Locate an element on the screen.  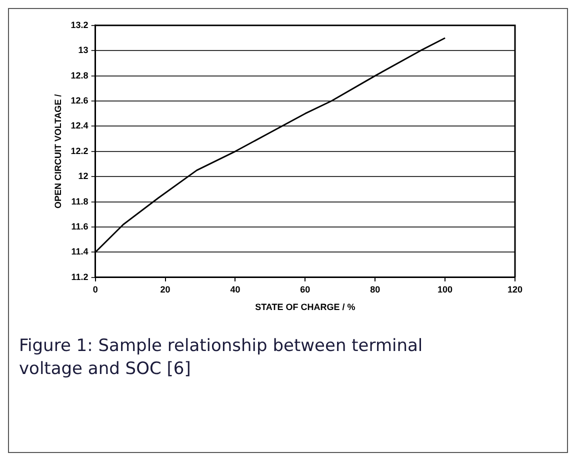
x-tick-label: 60 is located at coordinates (305, 289).